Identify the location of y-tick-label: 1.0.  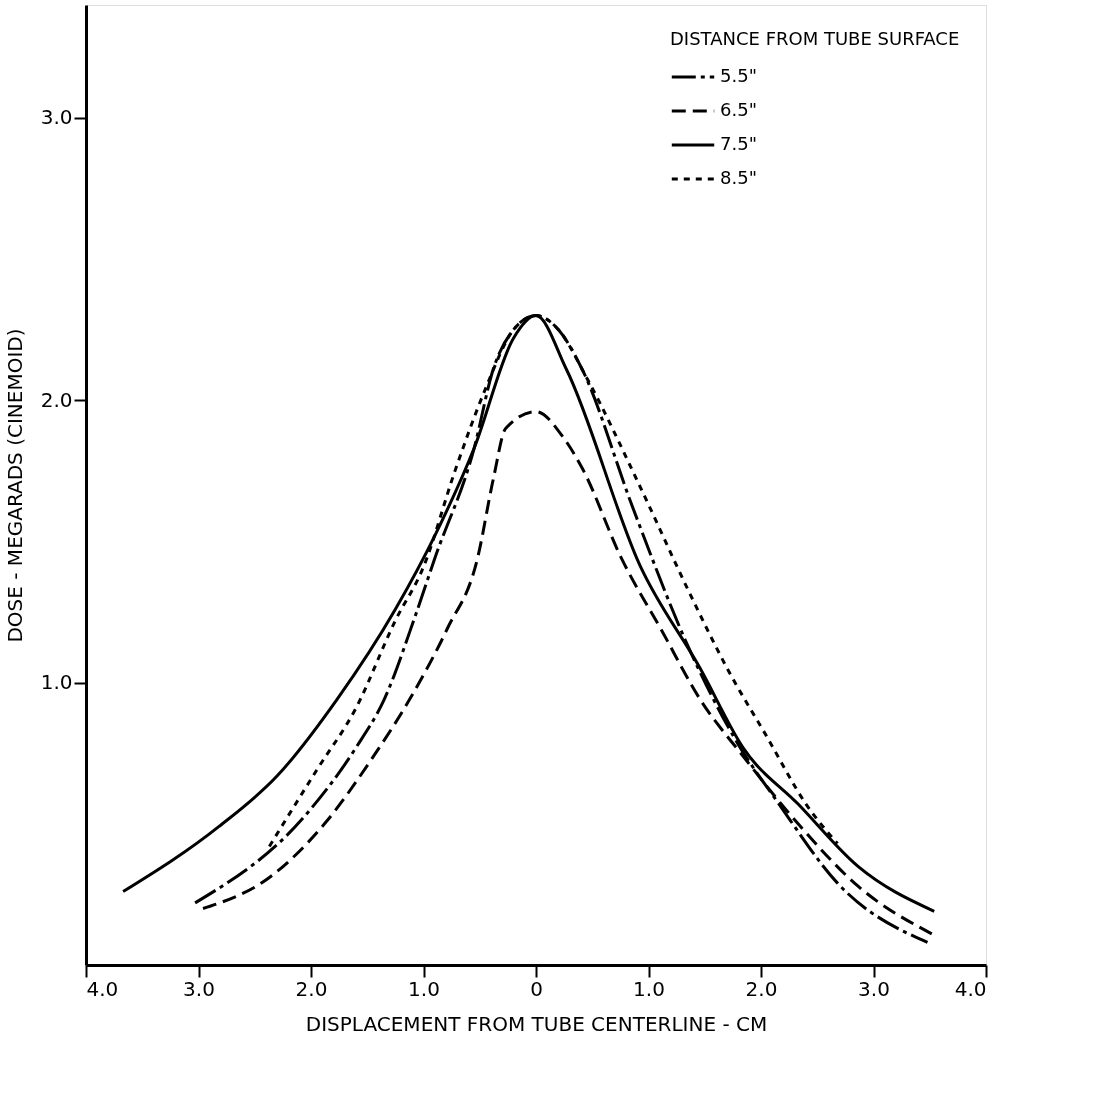
(56, 682).